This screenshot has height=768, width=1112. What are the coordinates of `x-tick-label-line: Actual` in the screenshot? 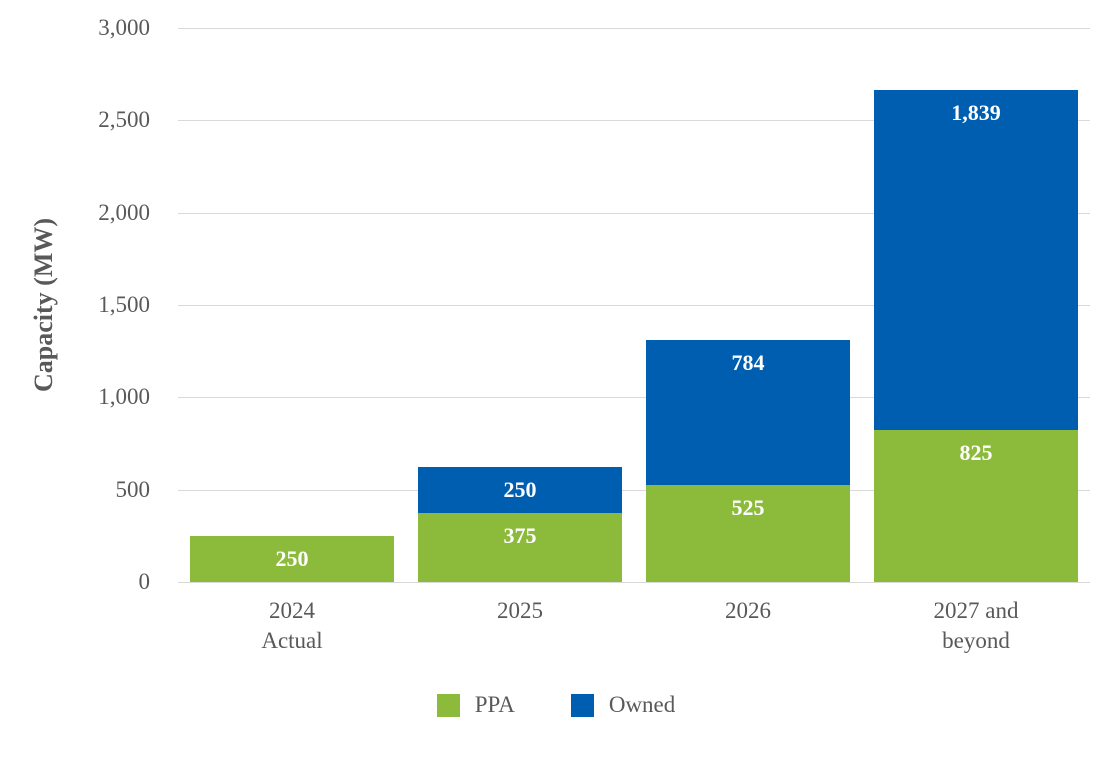 It's located at (292, 640).